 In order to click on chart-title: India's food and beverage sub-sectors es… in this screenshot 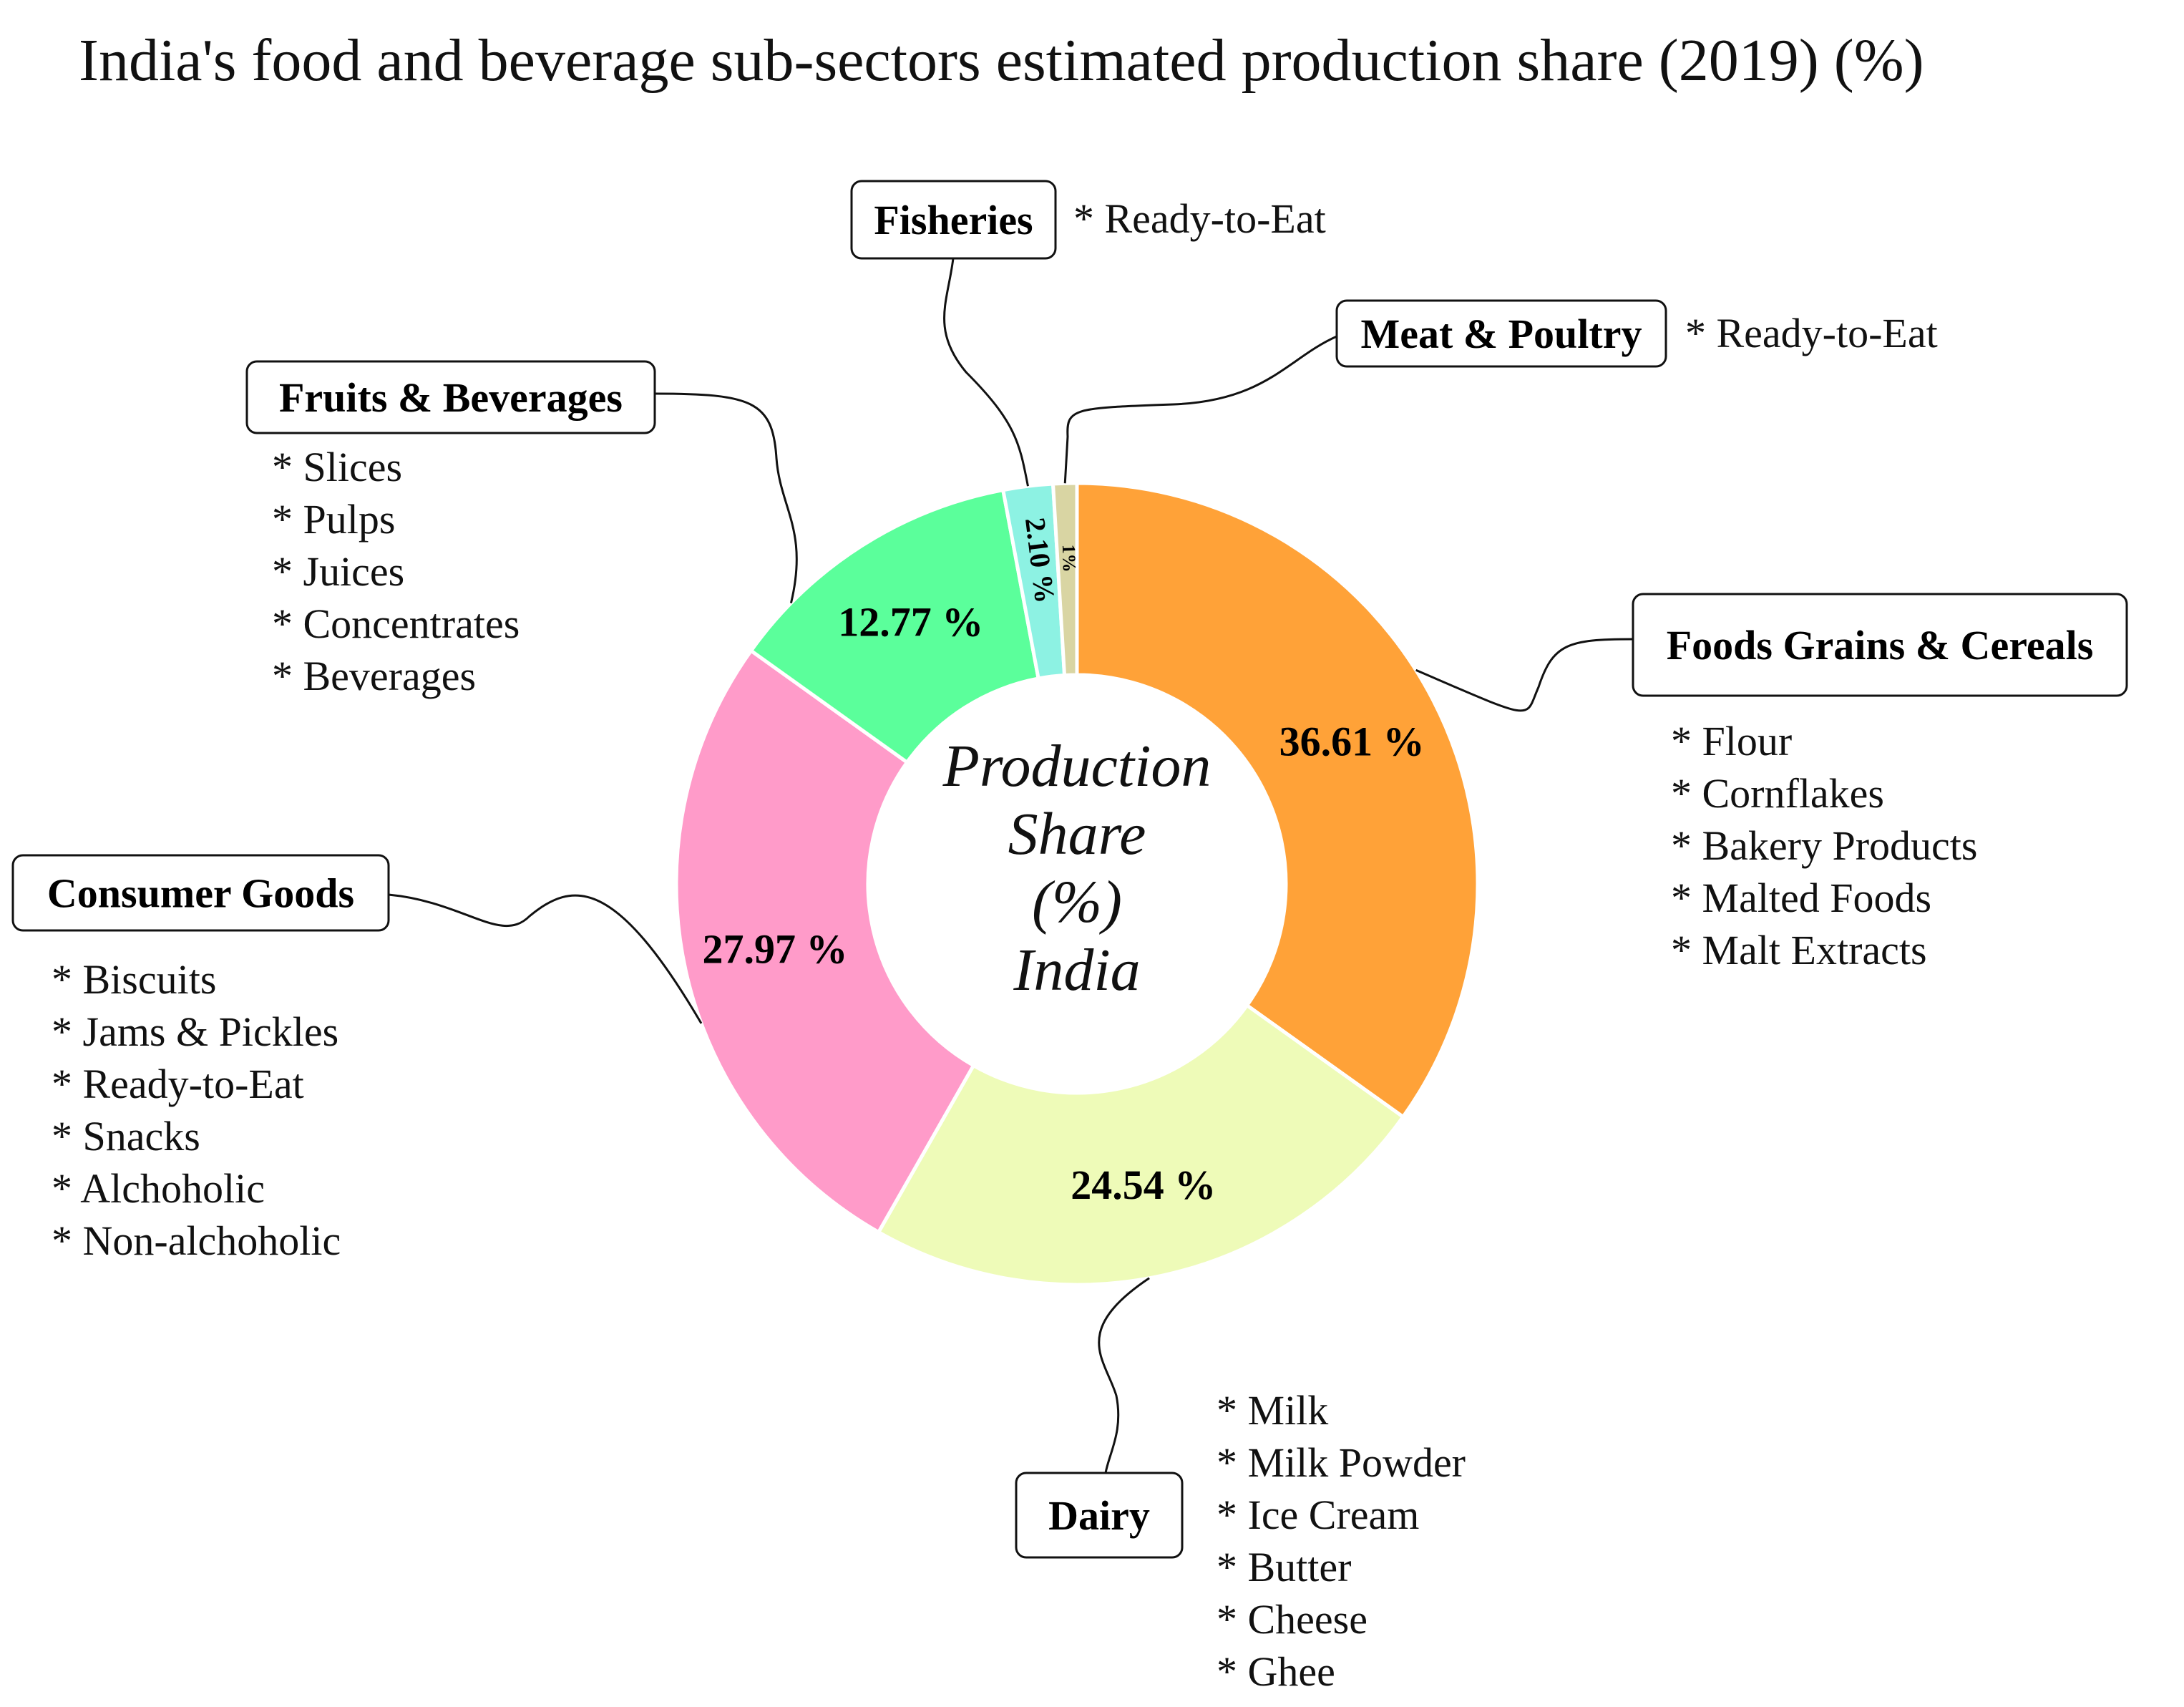, I will do `click(1001, 60)`.